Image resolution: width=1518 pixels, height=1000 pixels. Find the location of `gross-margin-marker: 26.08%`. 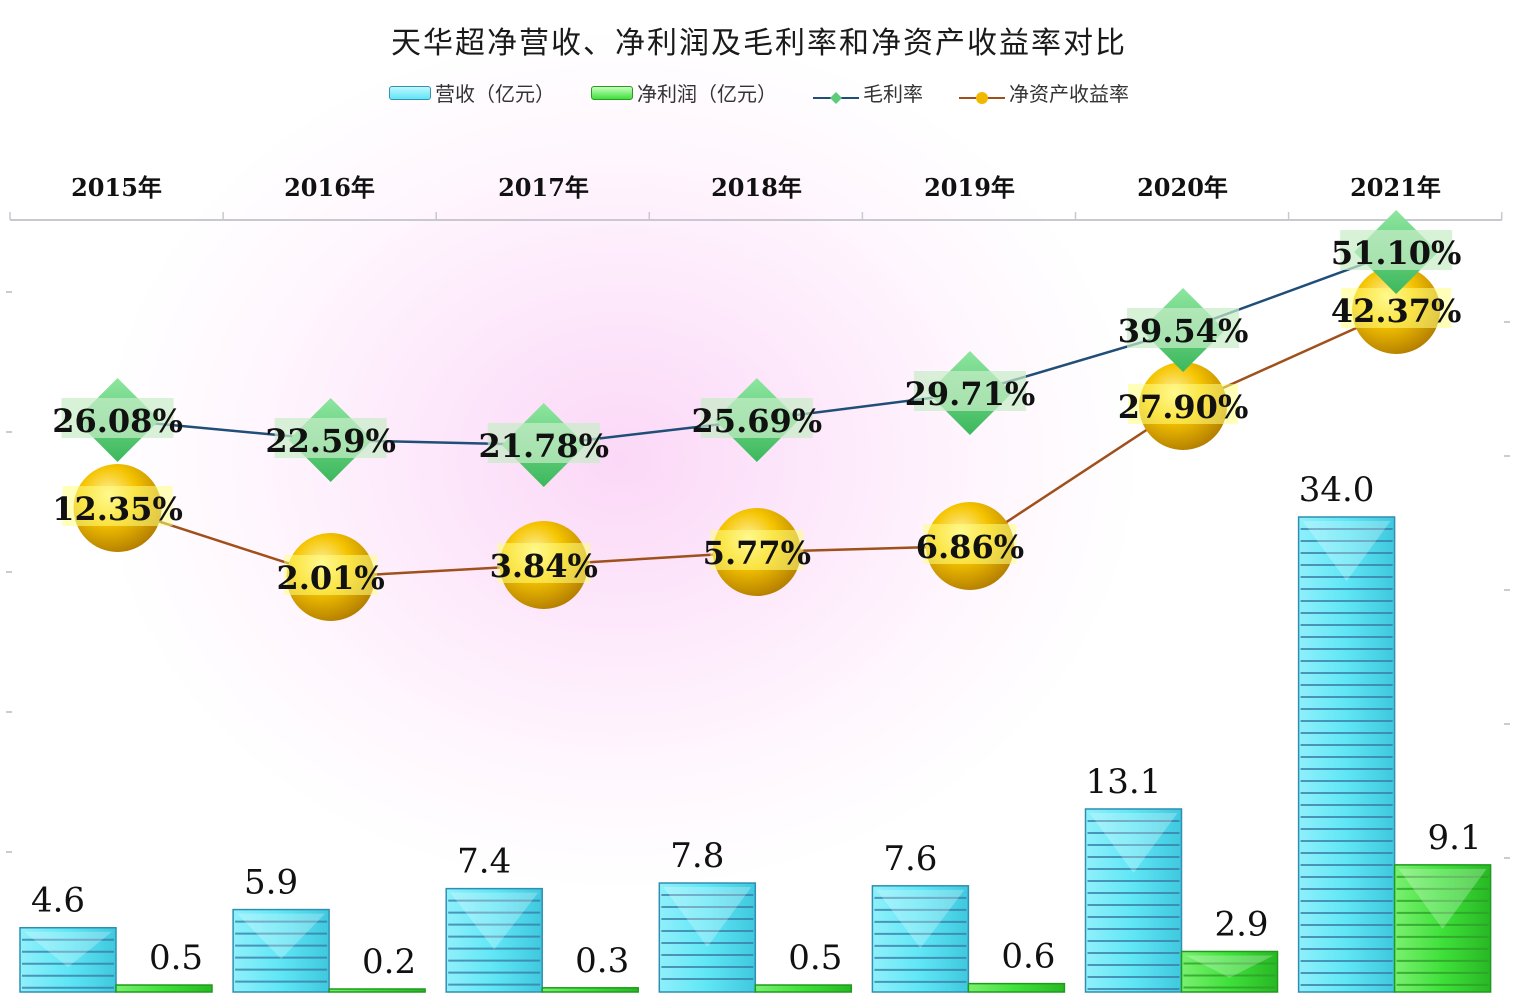

gross-margin-marker: 26.08% is located at coordinates (117, 420).